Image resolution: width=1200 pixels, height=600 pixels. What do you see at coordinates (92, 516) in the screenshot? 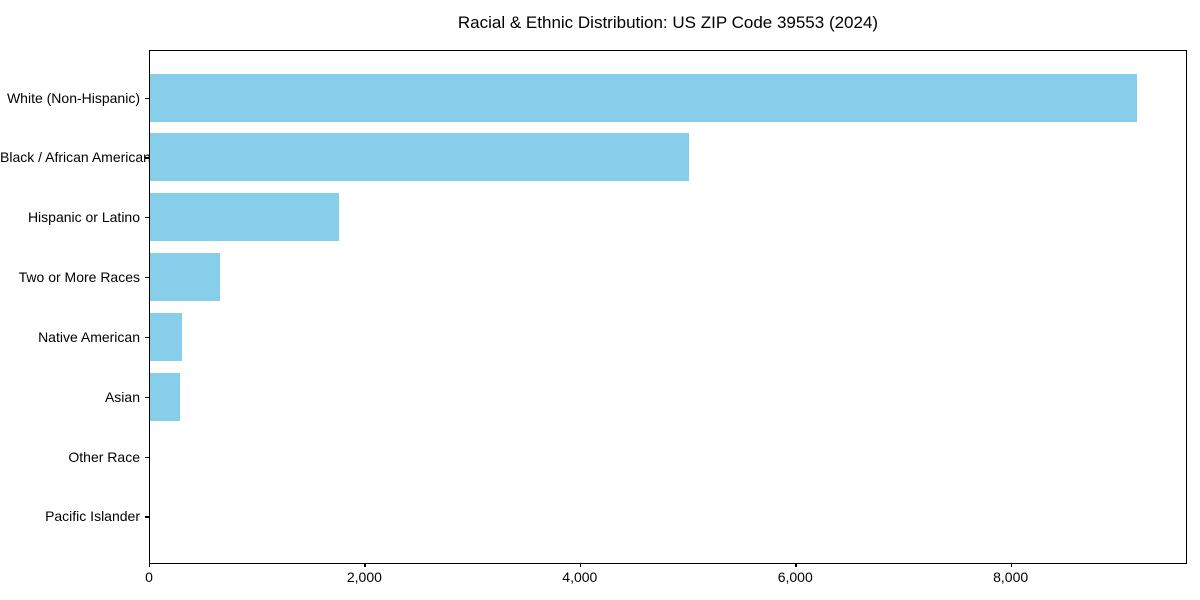
I see `y-axis-label: Pacific Islander` at bounding box center [92, 516].